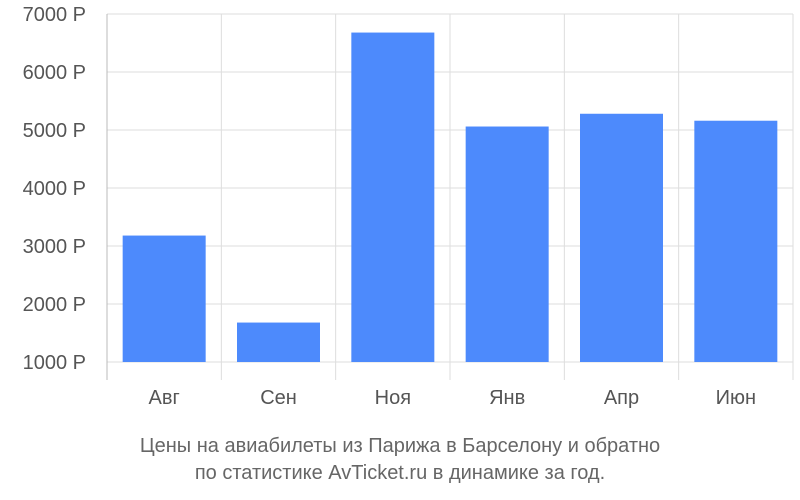  I want to click on bar-Июн, so click(736, 241).